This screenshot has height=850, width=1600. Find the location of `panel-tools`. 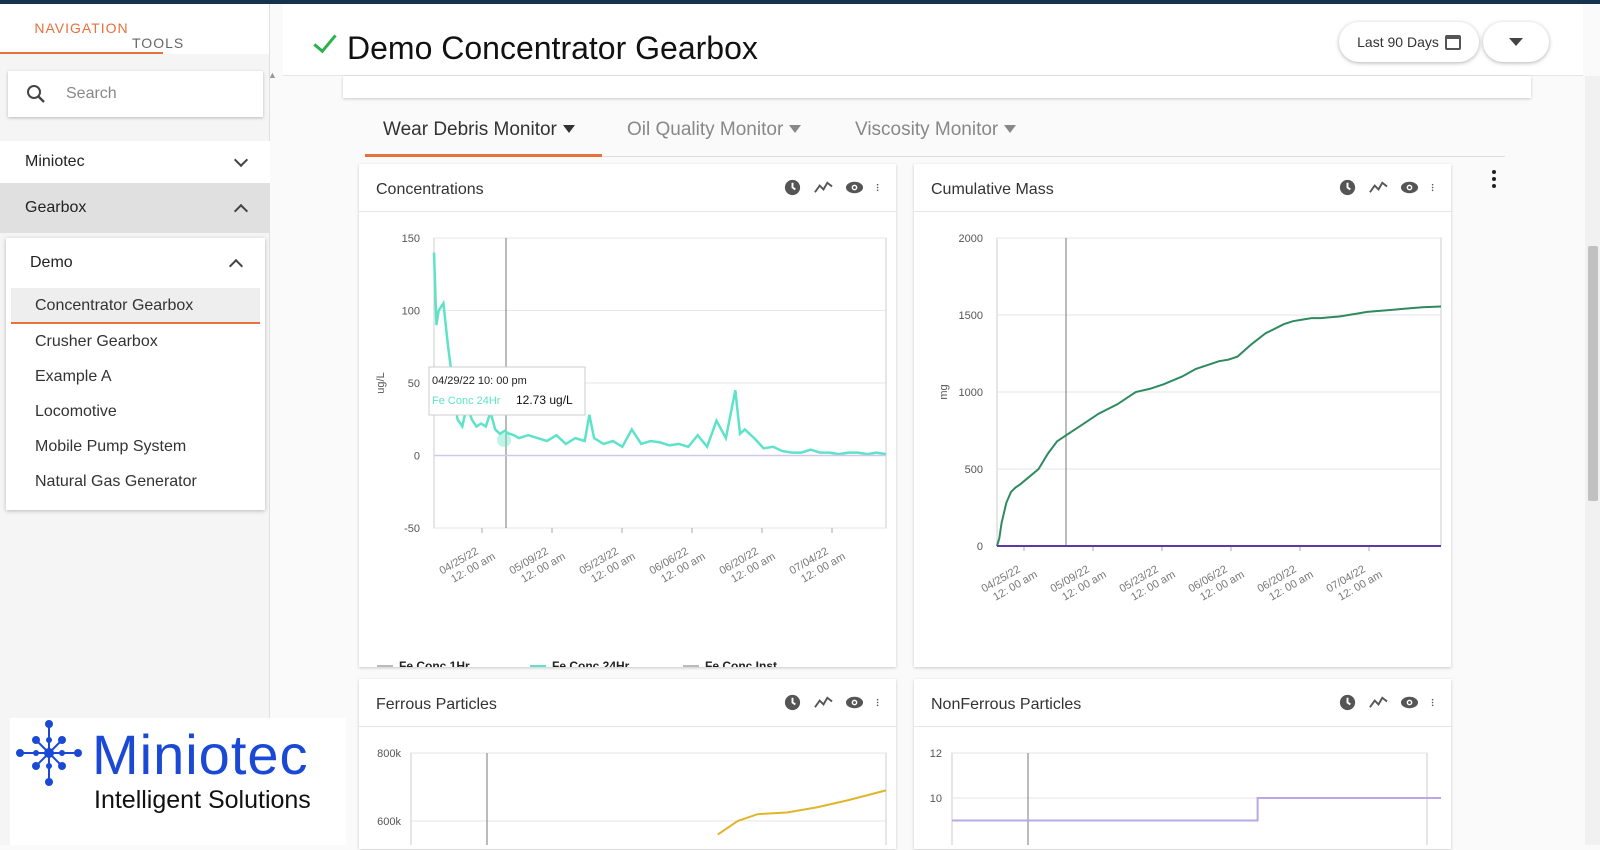

panel-tools is located at coordinates (1388, 702).